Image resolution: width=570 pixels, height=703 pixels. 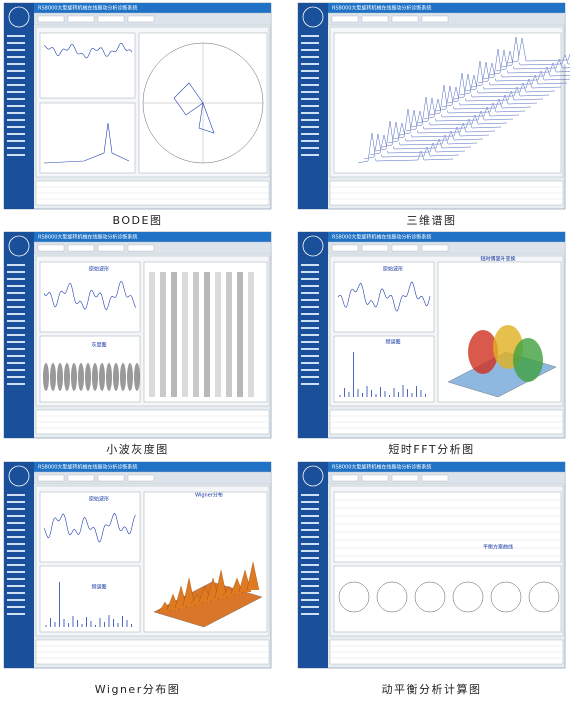 What do you see at coordinates (392, 342) in the screenshot?
I see `plot-label: 频谱图` at bounding box center [392, 342].